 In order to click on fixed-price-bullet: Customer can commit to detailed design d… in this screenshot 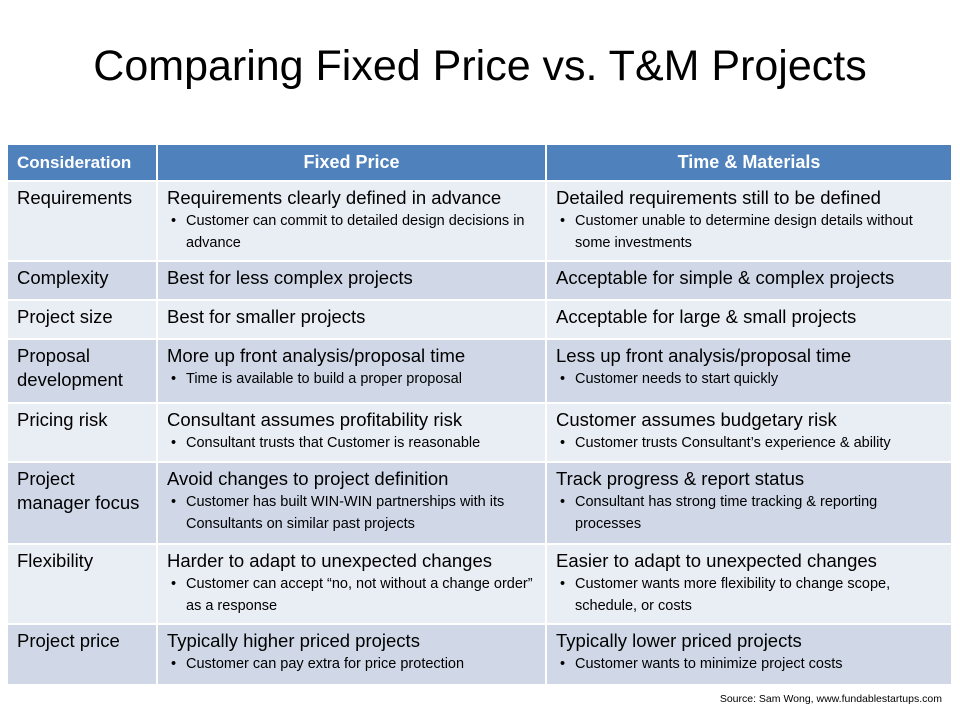, I will do `click(353, 232)`.